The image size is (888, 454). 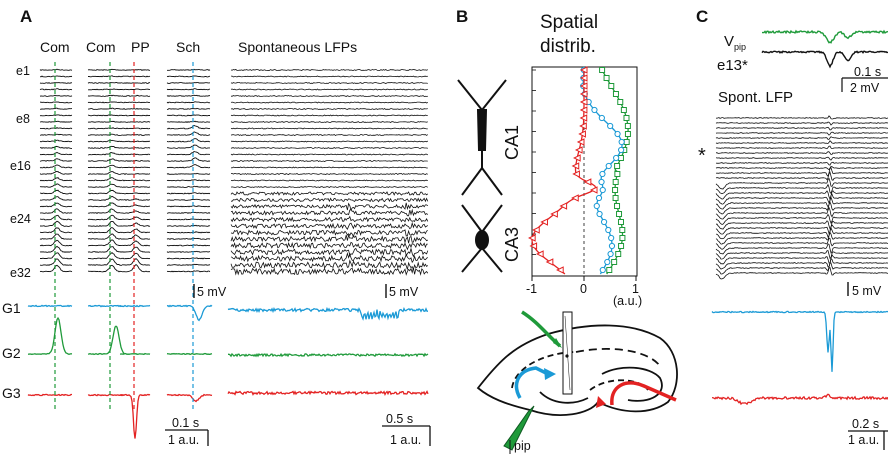 What do you see at coordinates (183, 440) in the screenshot?
I see `scale-au-left: 1 a.u.` at bounding box center [183, 440].